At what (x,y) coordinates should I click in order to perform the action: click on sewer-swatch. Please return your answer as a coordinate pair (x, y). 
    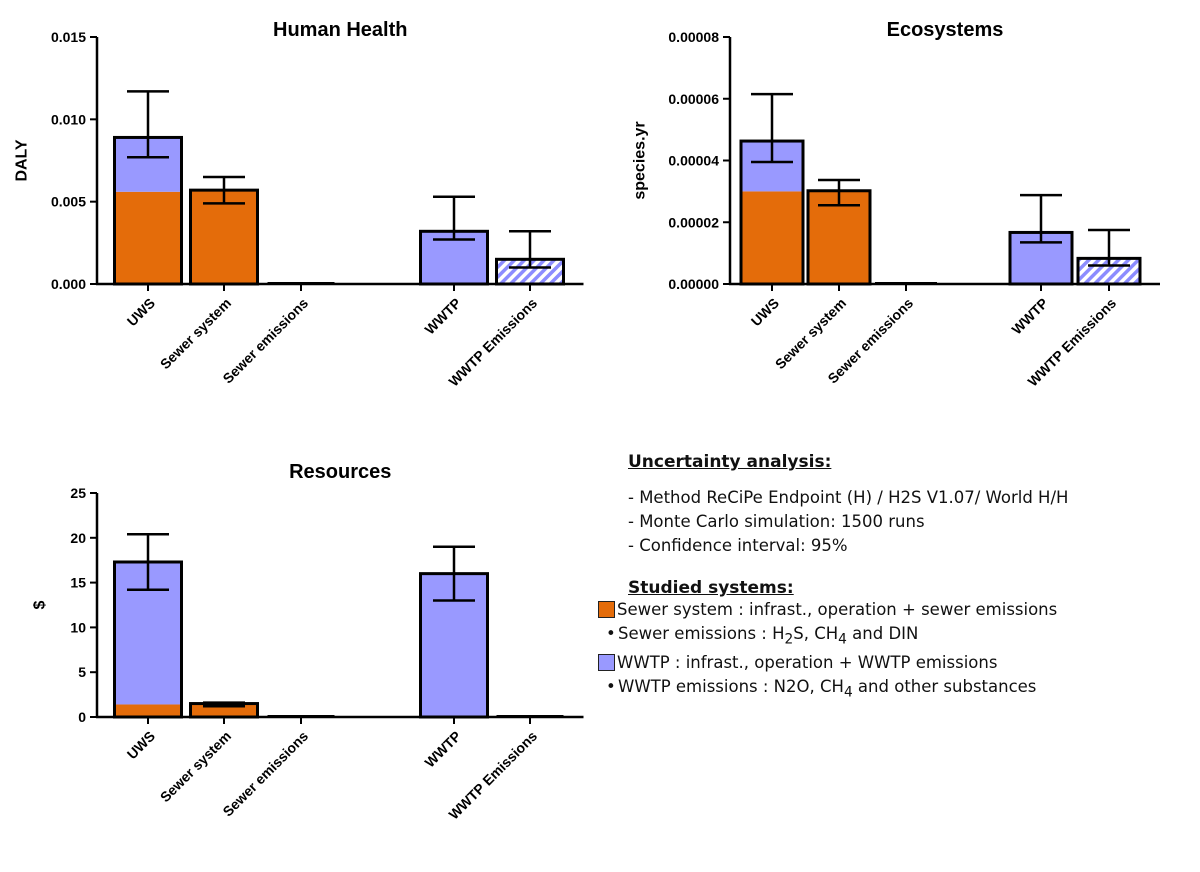
    Looking at the image, I should click on (606, 609).